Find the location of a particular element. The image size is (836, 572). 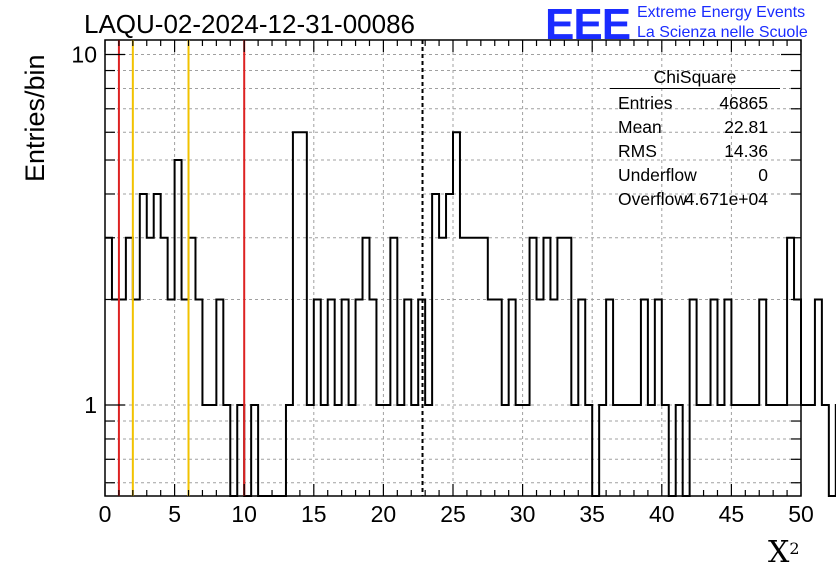

y-tick-label: 1 is located at coordinates (90, 405).